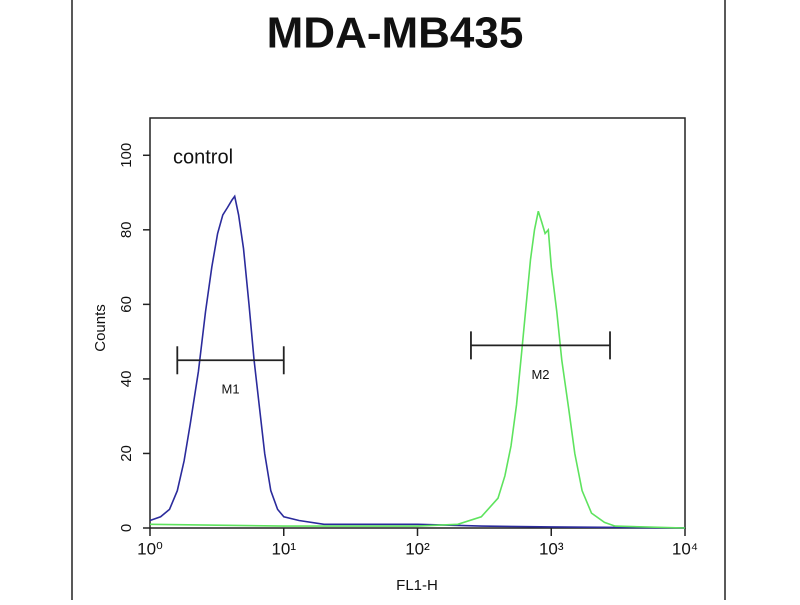 The height and width of the screenshot is (605, 800). What do you see at coordinates (126, 304) in the screenshot?
I see `y-tick-label: 60` at bounding box center [126, 304].